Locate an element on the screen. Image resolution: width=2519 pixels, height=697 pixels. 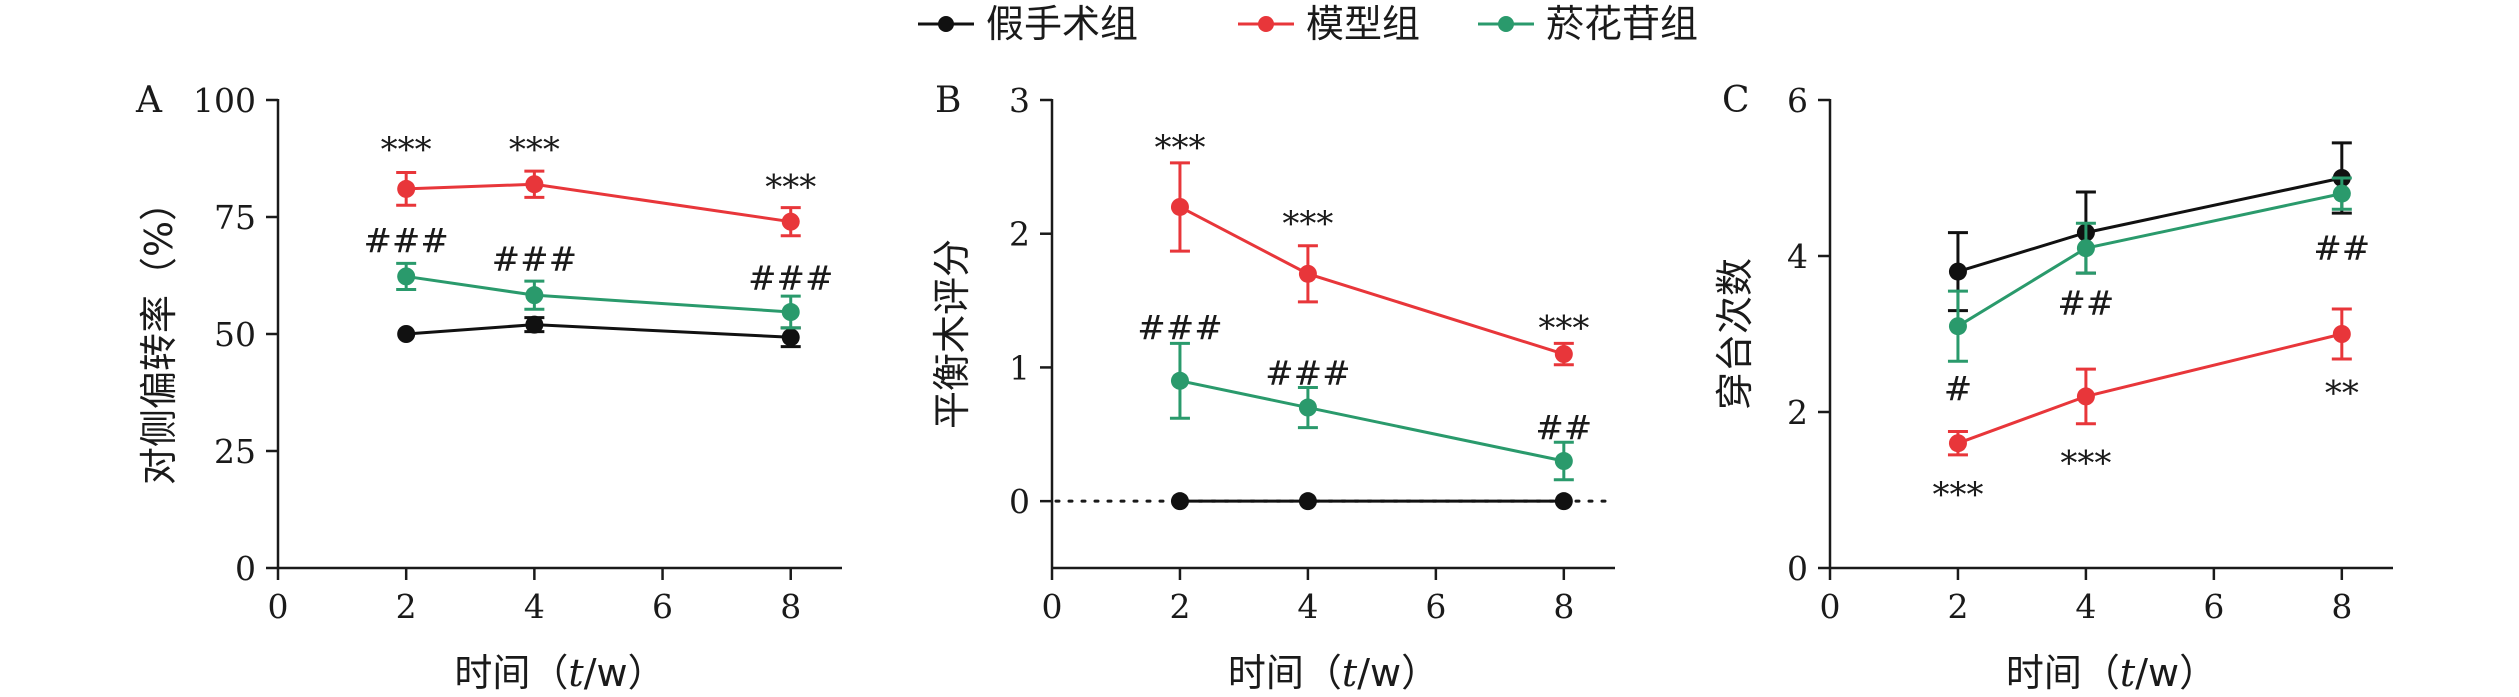
legend-item: 菸花苷组 is located at coordinates (1588, 24).